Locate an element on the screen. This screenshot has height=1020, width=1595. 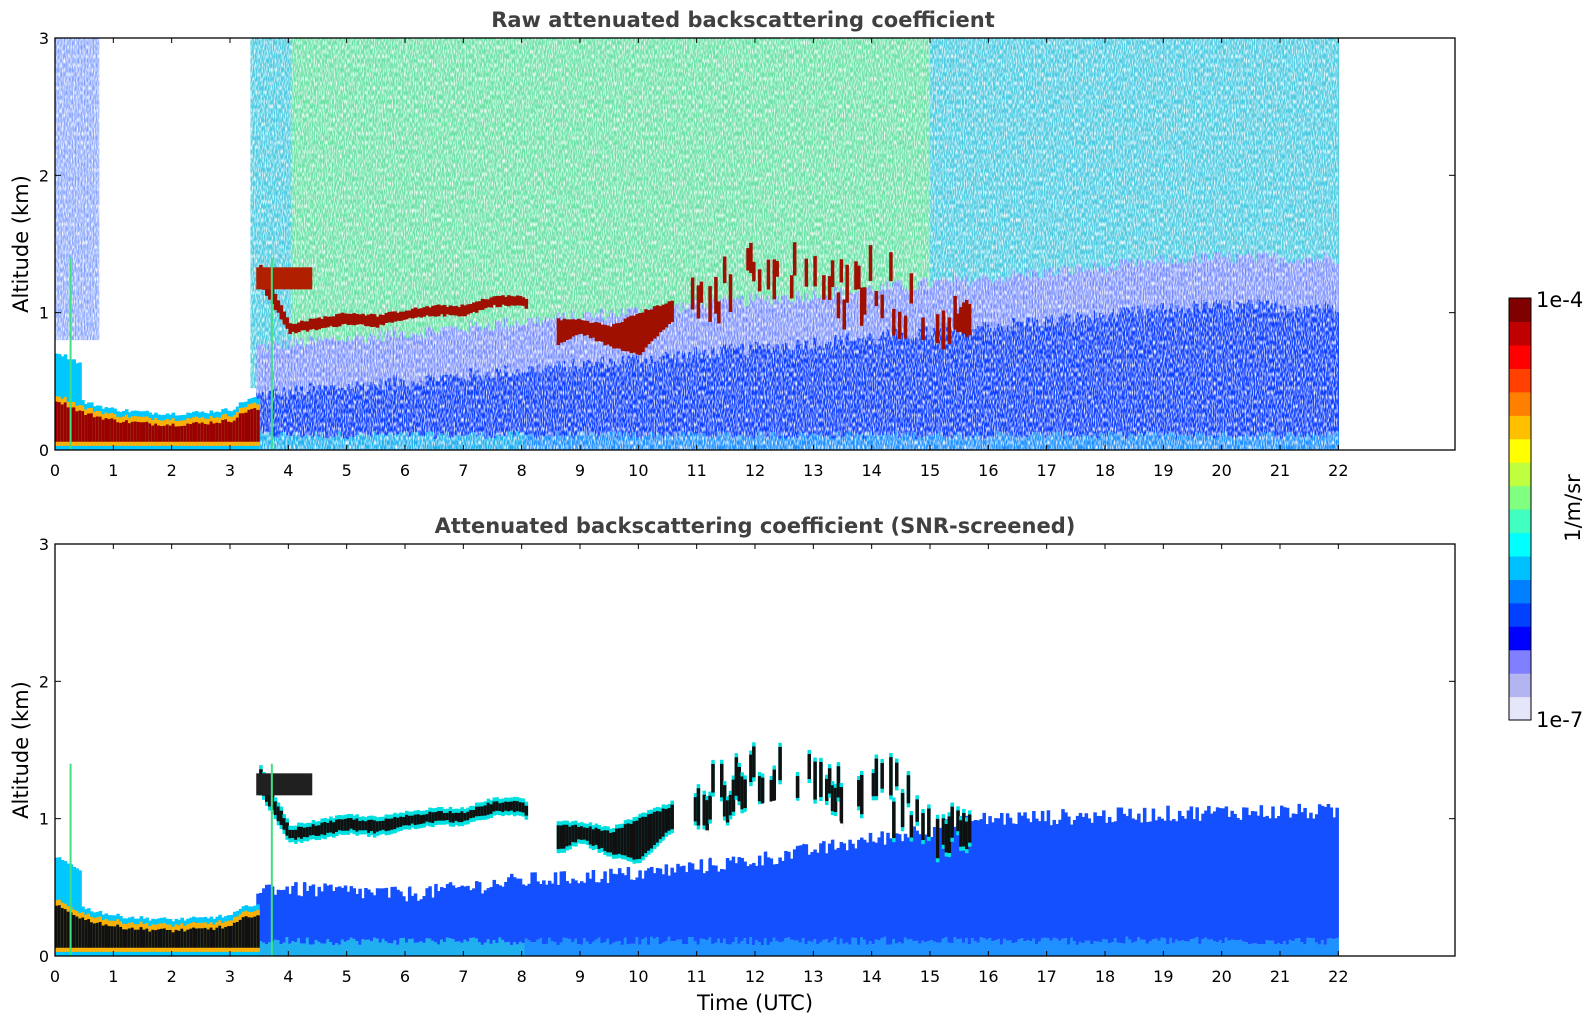
x-tick-label: 4 is located at coordinates (288, 470).